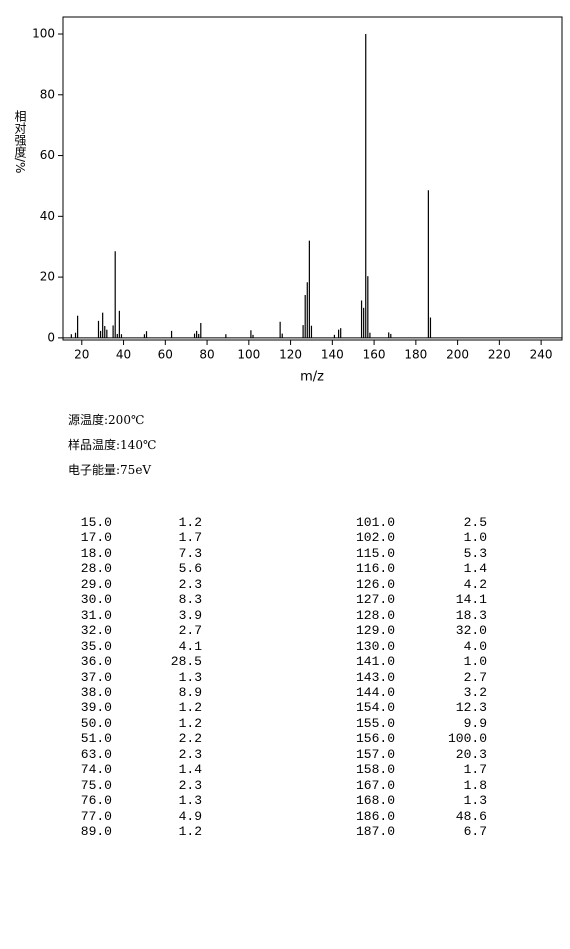 The image size is (570, 949). What do you see at coordinates (375, 538) in the screenshot?
I see `table-cell: 102.0` at bounding box center [375, 538].